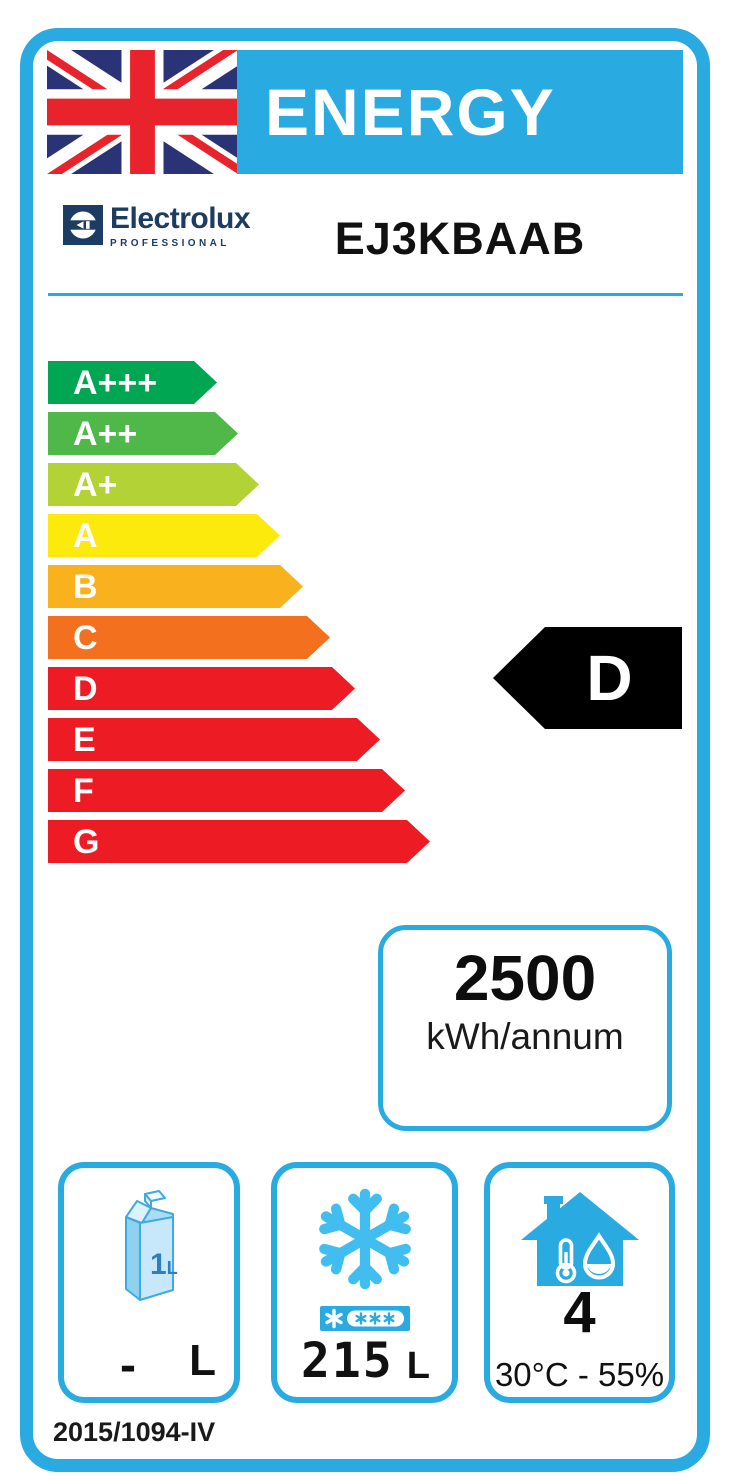  Describe the element at coordinates (202, 1360) in the screenshot. I see `chilled-unit: L` at that location.